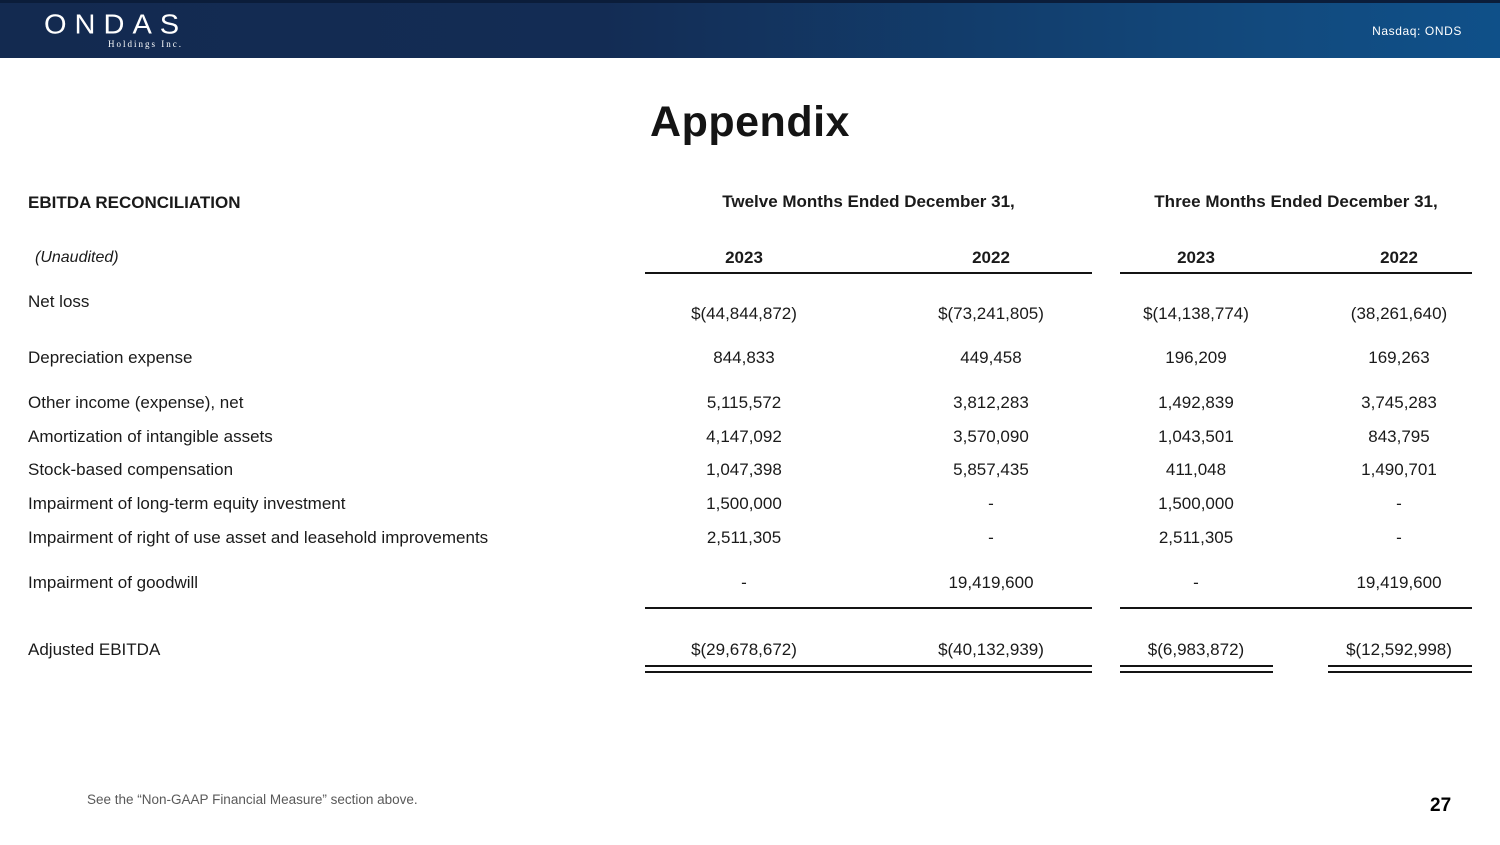 This screenshot has height=845, width=1500. What do you see at coordinates (744, 649) in the screenshot?
I see `cell-value: $(29,678,672)` at bounding box center [744, 649].